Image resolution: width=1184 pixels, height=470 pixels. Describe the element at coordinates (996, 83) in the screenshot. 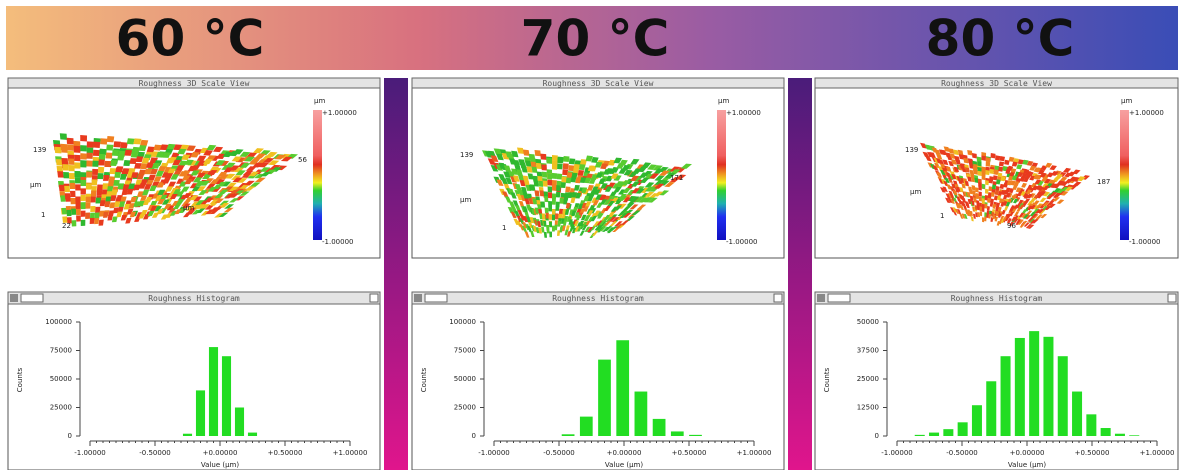

I see `title-bar` at that location.